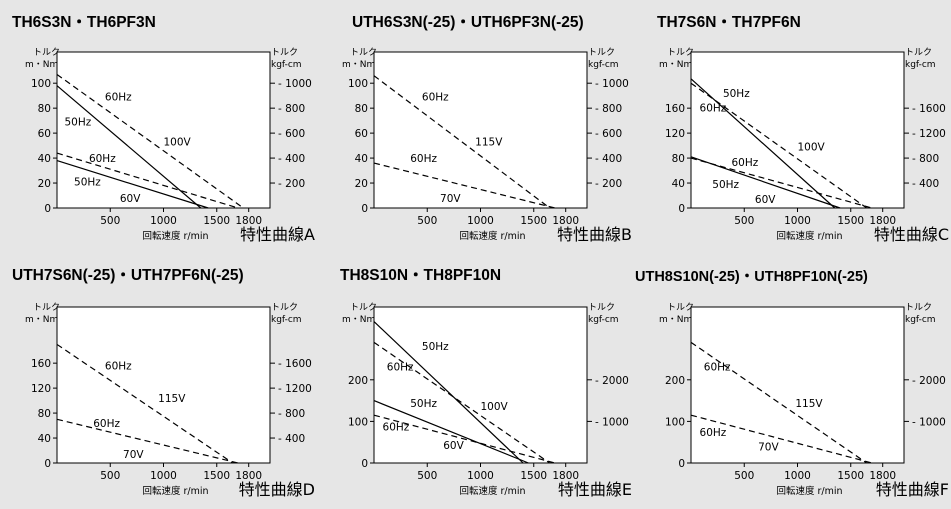 The image size is (951, 509). What do you see at coordinates (809, 404) in the screenshot?
I see `series-label: 115V` at bounding box center [809, 404].